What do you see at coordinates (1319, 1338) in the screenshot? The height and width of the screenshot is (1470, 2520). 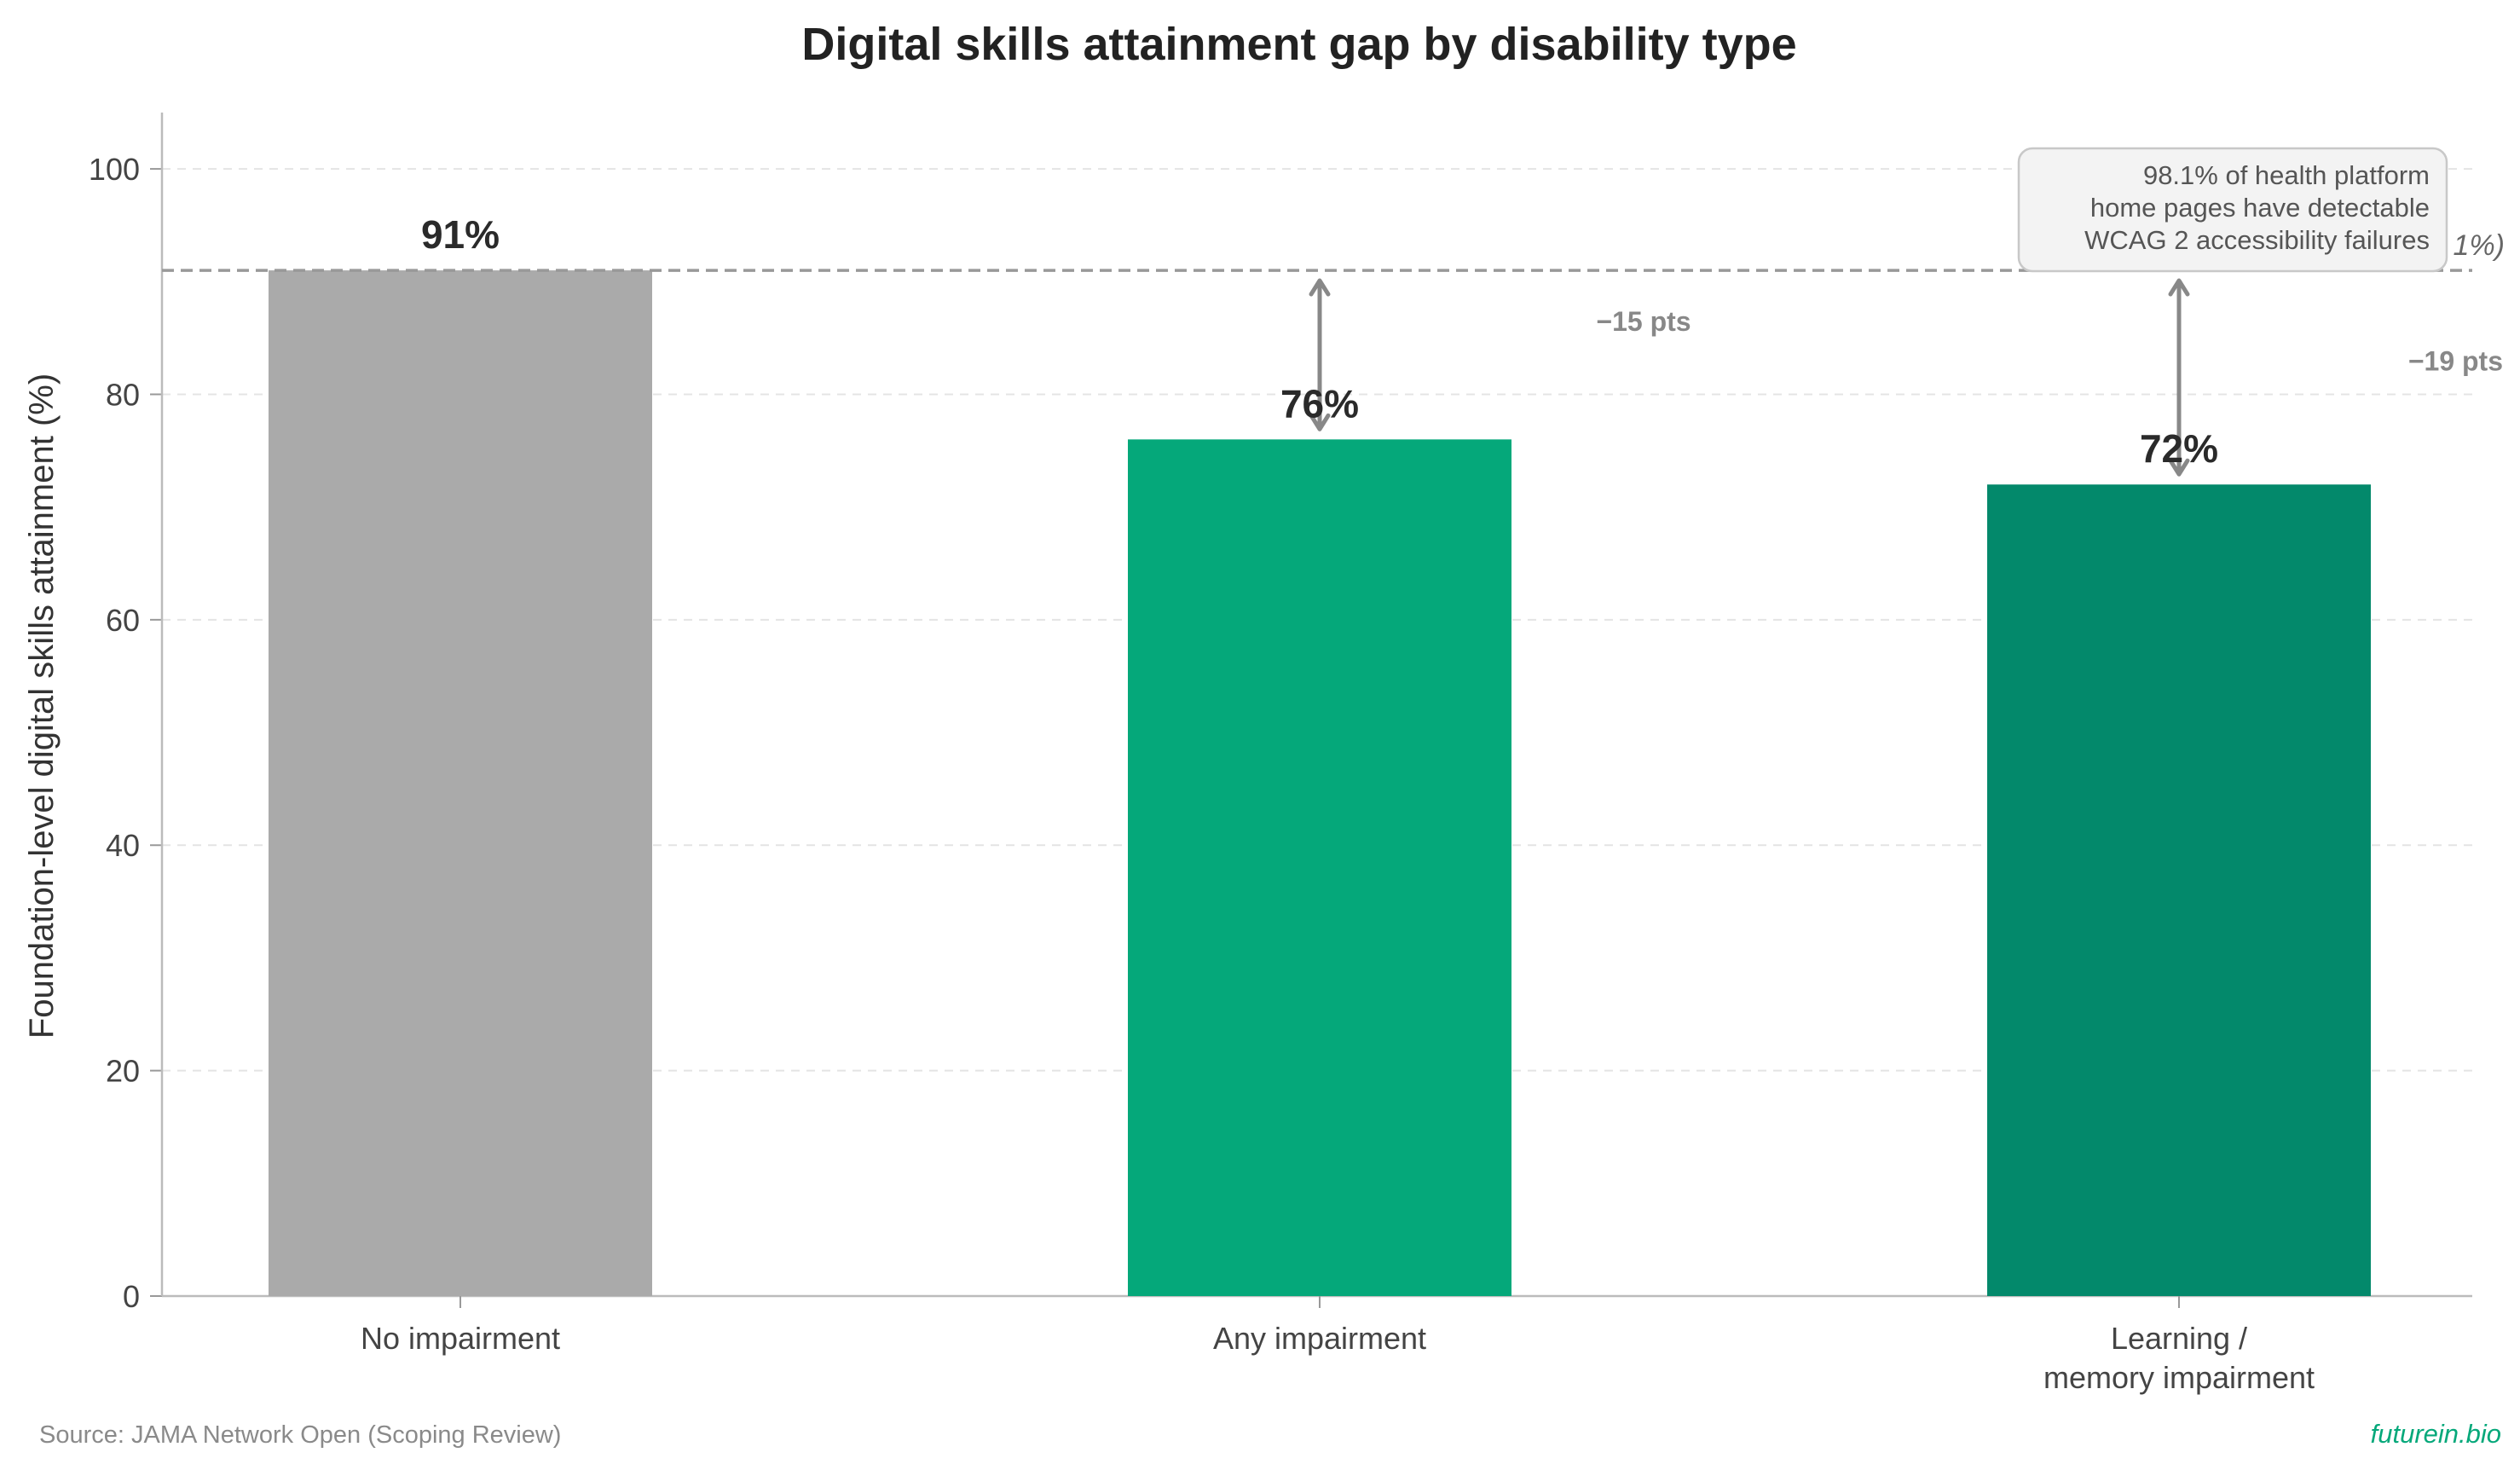 I see `x-tick-label: Any impairment` at bounding box center [1319, 1338].